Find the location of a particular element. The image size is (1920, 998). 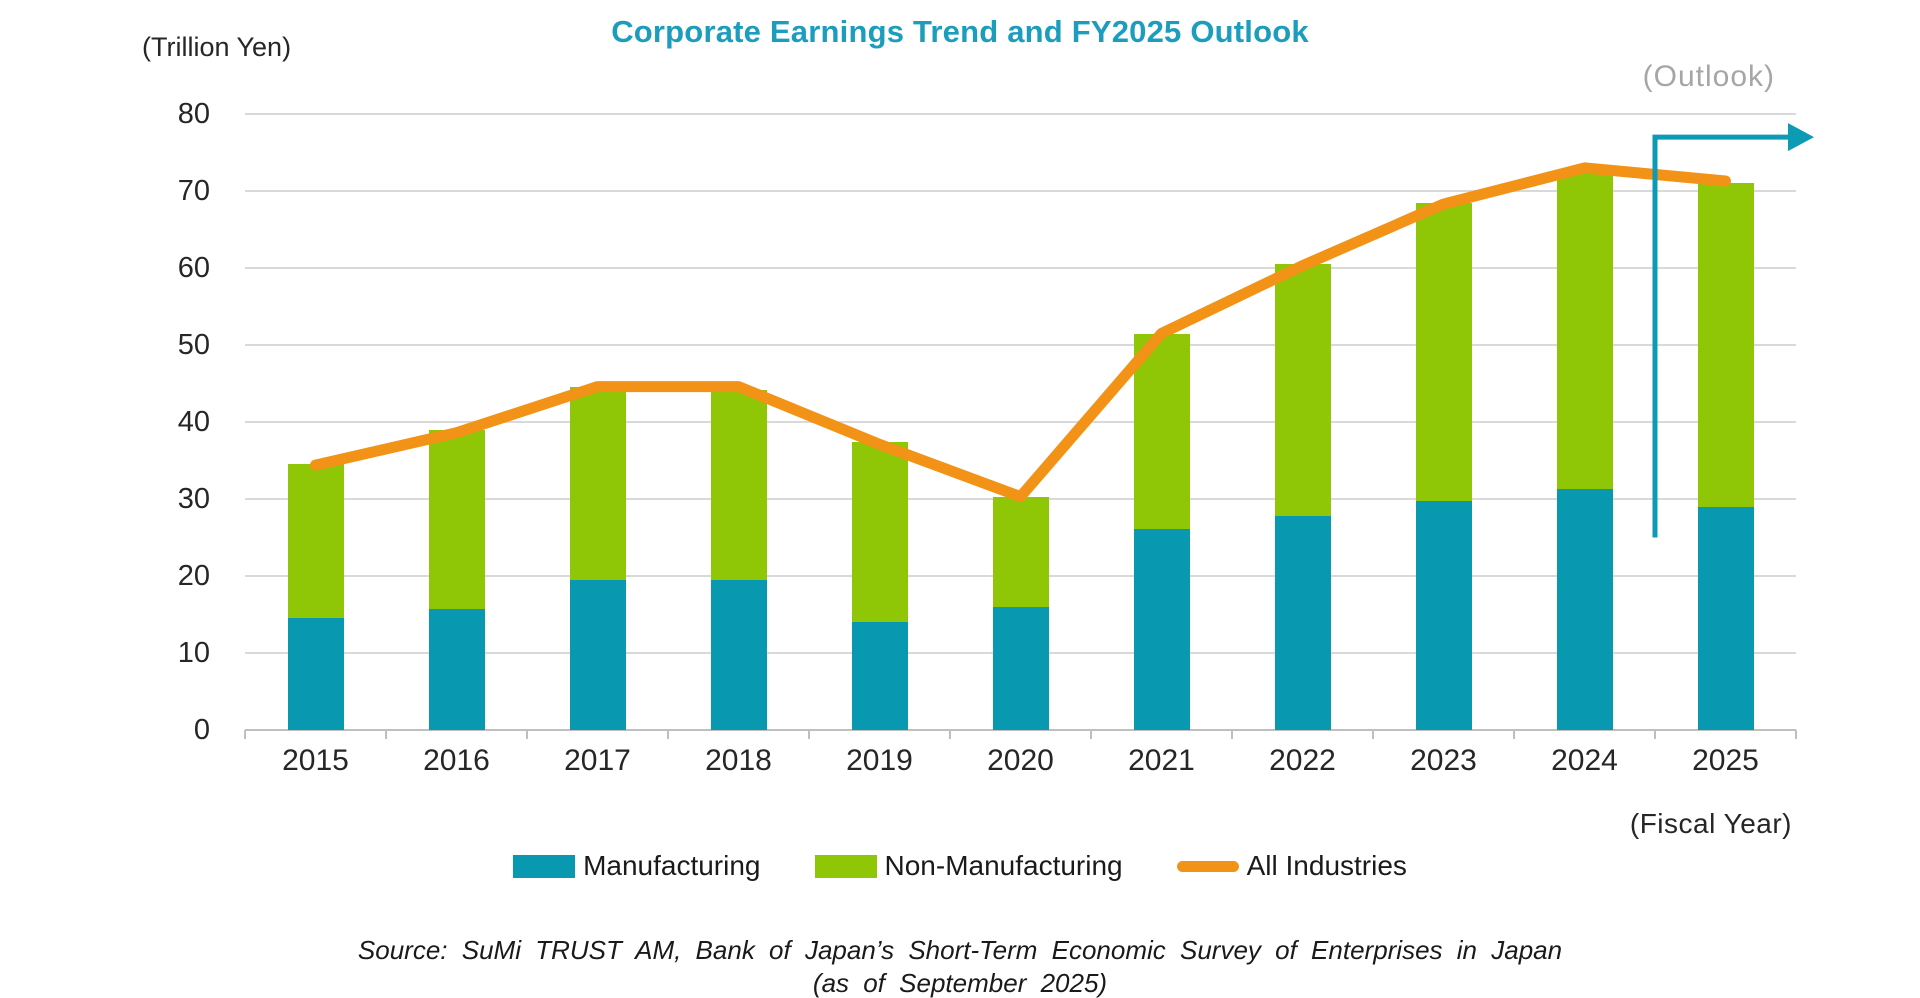

outlook-arrowhead-icon is located at coordinates (1801, 137).